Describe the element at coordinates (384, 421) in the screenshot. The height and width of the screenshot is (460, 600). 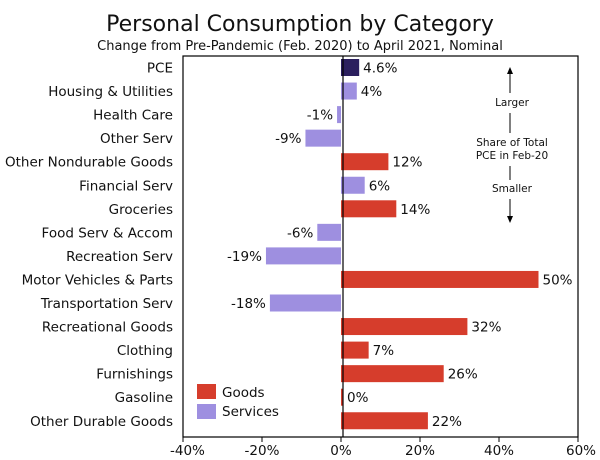
I see `bar-other-durable-goods` at that location.